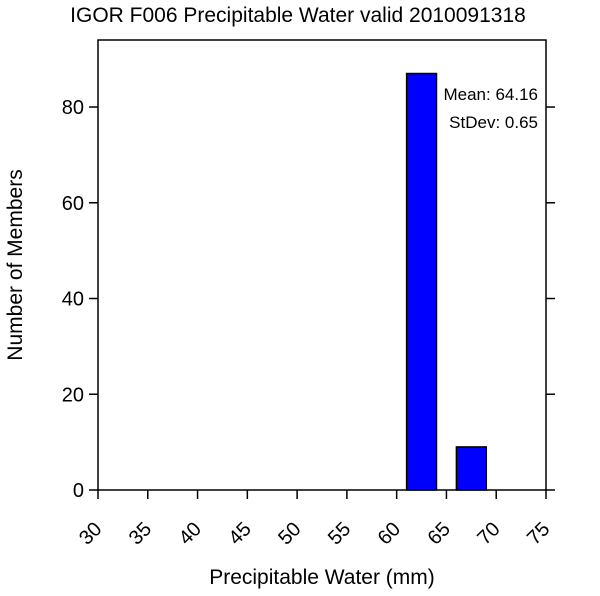 The height and width of the screenshot is (596, 600). What do you see at coordinates (73, 395) in the screenshot?
I see `y-tick-label: 20` at bounding box center [73, 395].